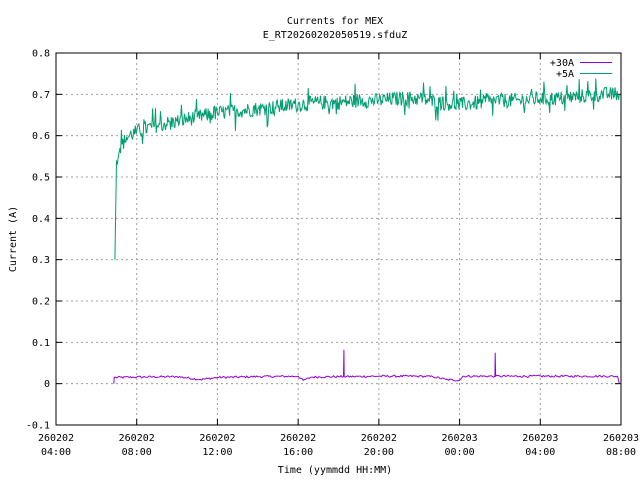 The width and height of the screenshot is (640, 480). I want to click on legend: +30A+5A, so click(581, 69).